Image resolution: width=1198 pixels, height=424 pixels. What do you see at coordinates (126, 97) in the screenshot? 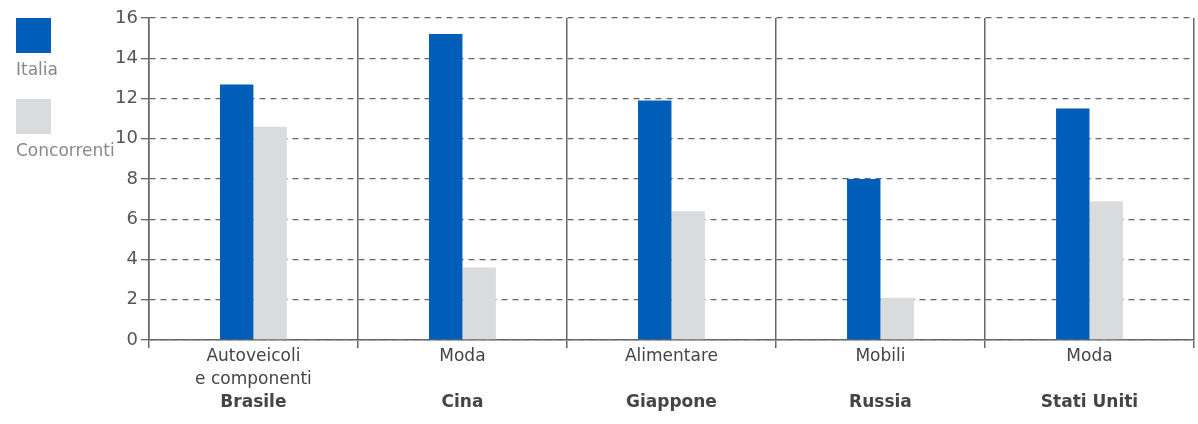
I see `y-tick-label: 12` at bounding box center [126, 97].